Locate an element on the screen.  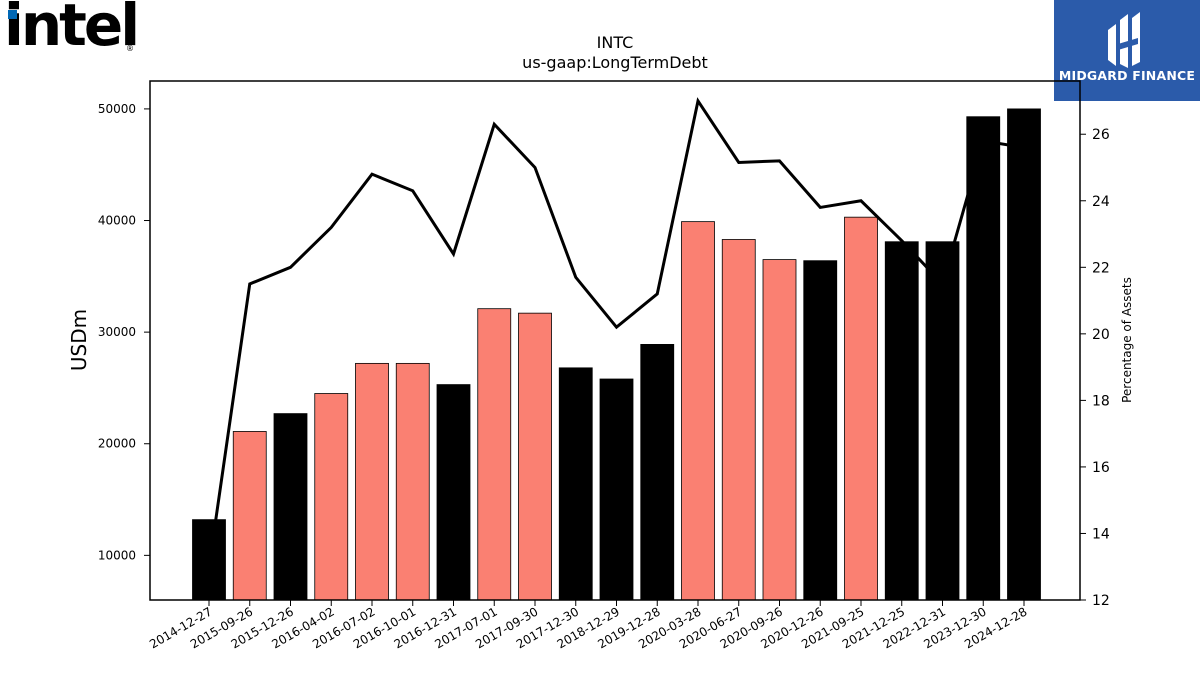
y-axis-left: 10000 20000 30000 40000 50000 is located at coordinates (124, 332).